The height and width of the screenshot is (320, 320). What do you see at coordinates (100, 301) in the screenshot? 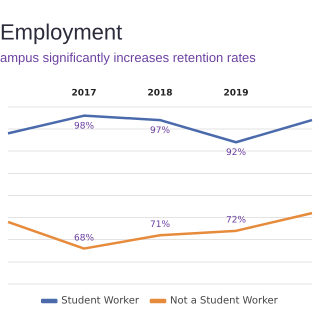
I see `legend-label: Student Worker` at bounding box center [100, 301].